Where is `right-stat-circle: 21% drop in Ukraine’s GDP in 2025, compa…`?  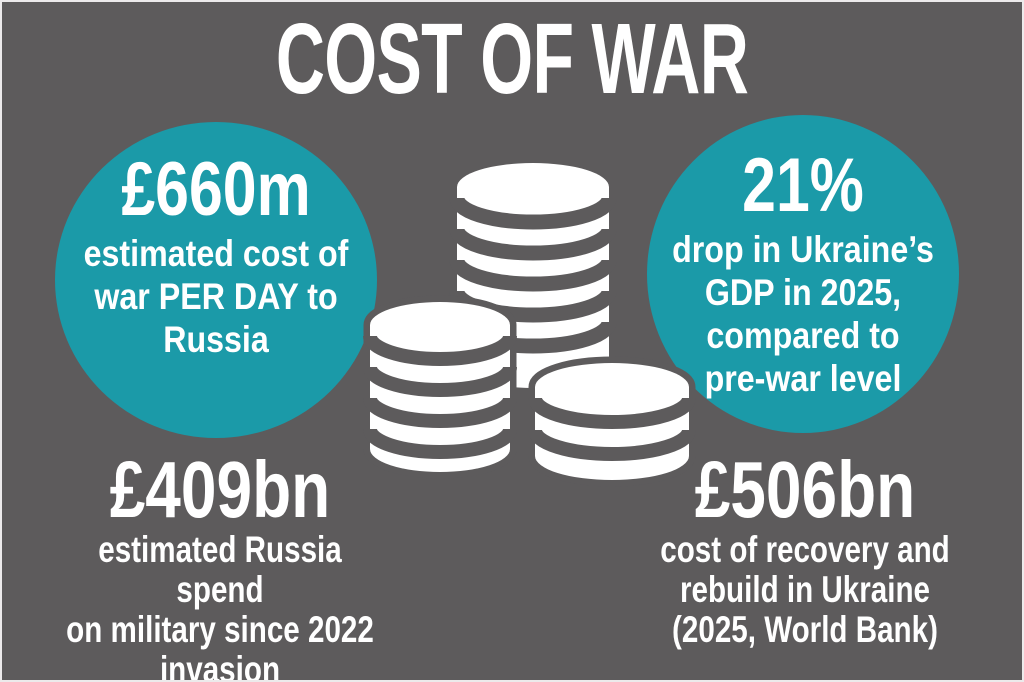 right-stat-circle: 21% drop in Ukraine’s GDP in 2025, compa… is located at coordinates (803, 274).